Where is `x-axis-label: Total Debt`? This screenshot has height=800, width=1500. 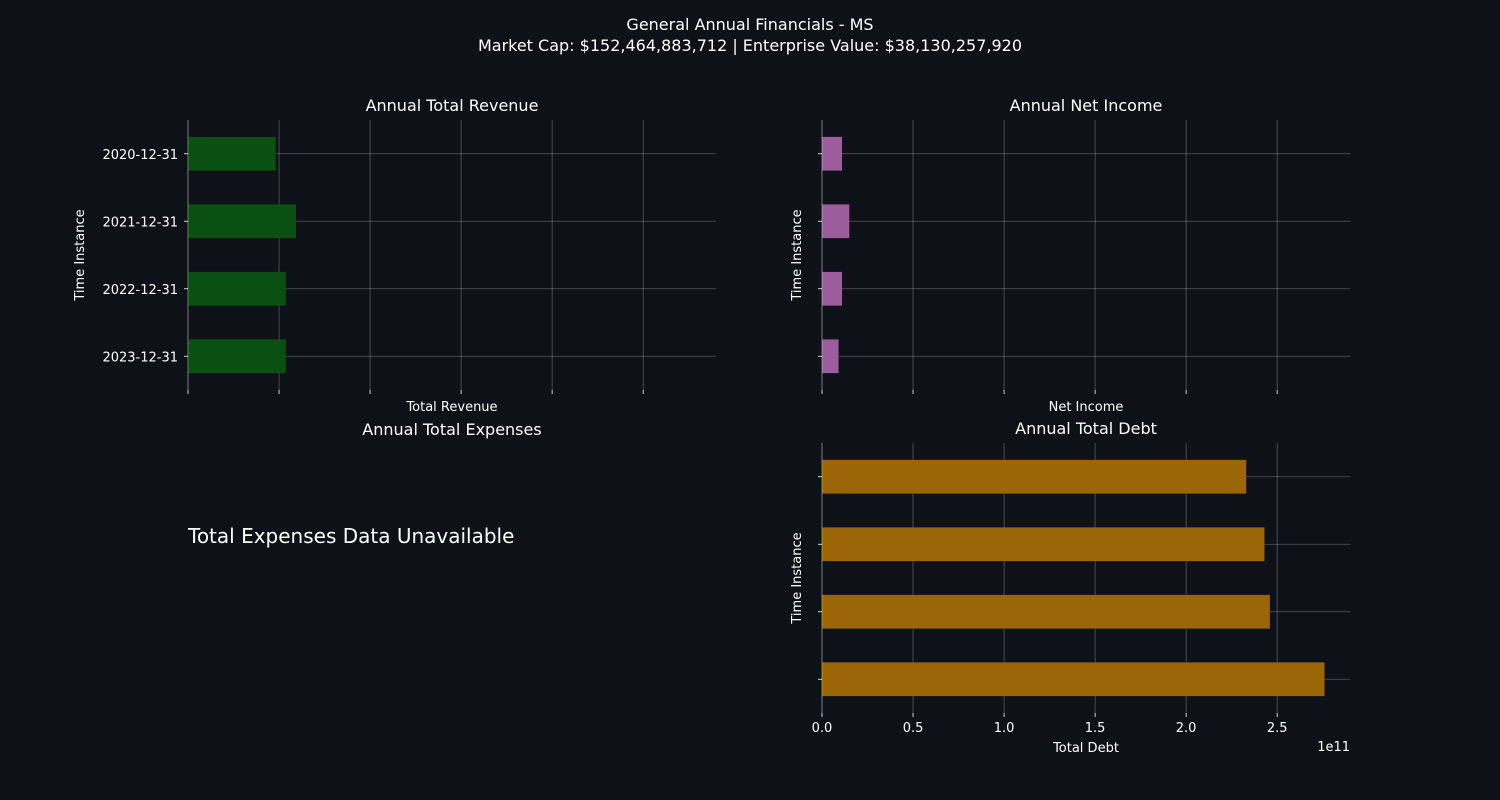 x-axis-label: Total Debt is located at coordinates (1085, 748).